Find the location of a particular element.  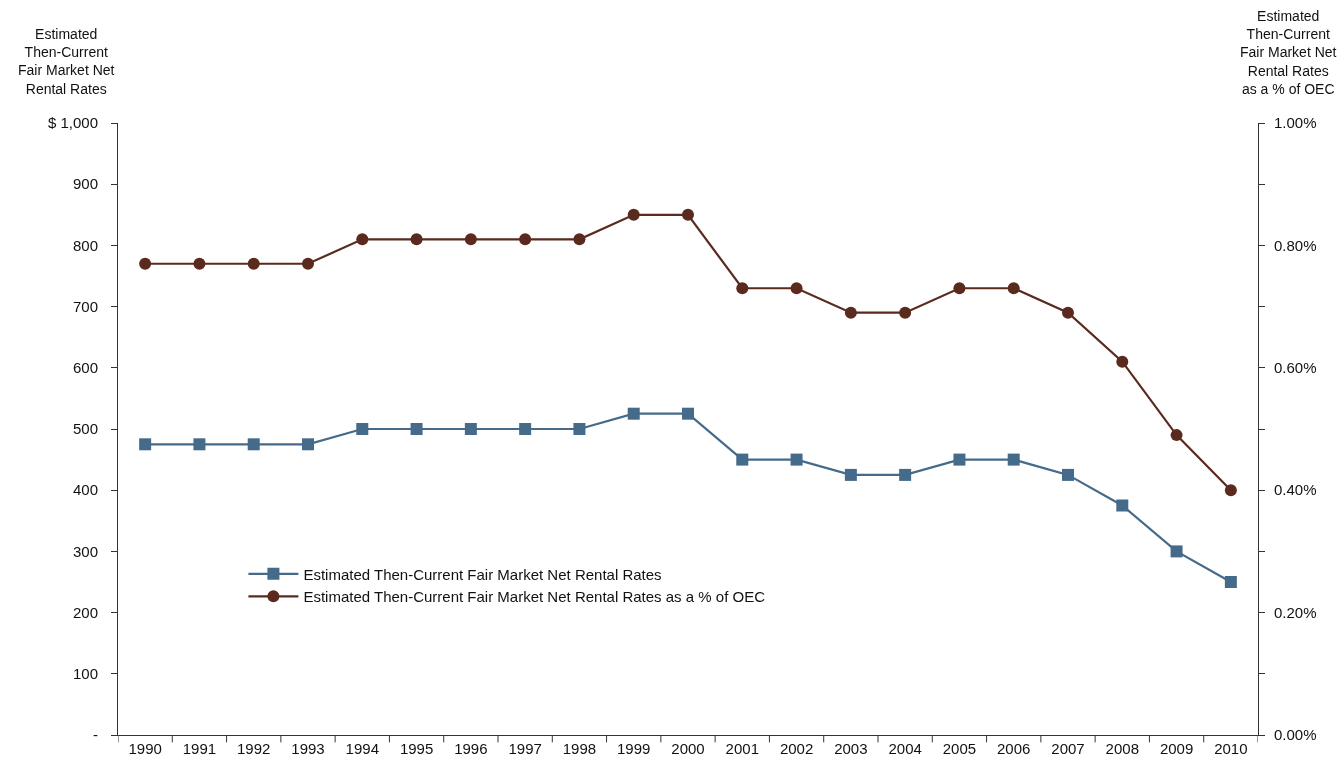

legend-label: Estimated Then-Current Fair Market Net Rental Rates as a % of OEC is located at coordinates (534, 597).